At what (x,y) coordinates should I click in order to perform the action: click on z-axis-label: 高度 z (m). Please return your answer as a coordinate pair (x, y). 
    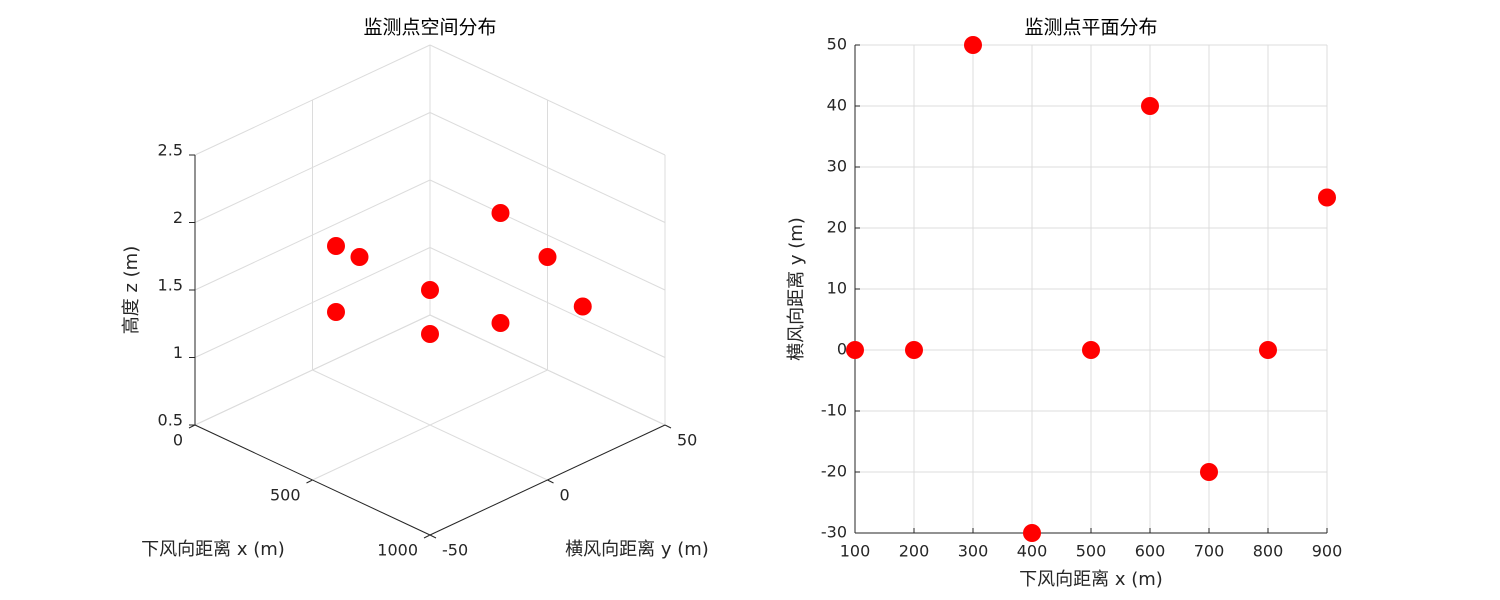
    Looking at the image, I should click on (131, 290).